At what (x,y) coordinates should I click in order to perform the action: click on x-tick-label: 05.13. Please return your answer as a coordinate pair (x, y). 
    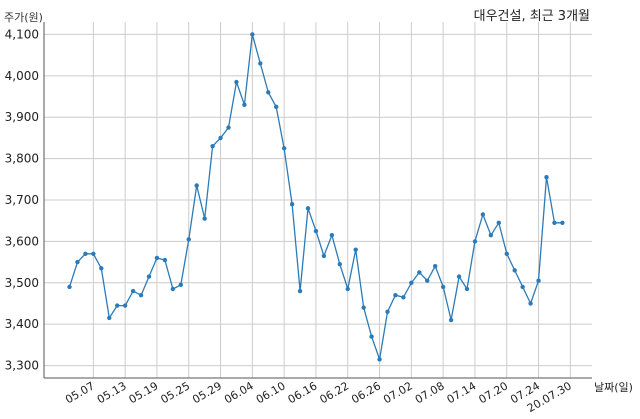
    Looking at the image, I should click on (112, 392).